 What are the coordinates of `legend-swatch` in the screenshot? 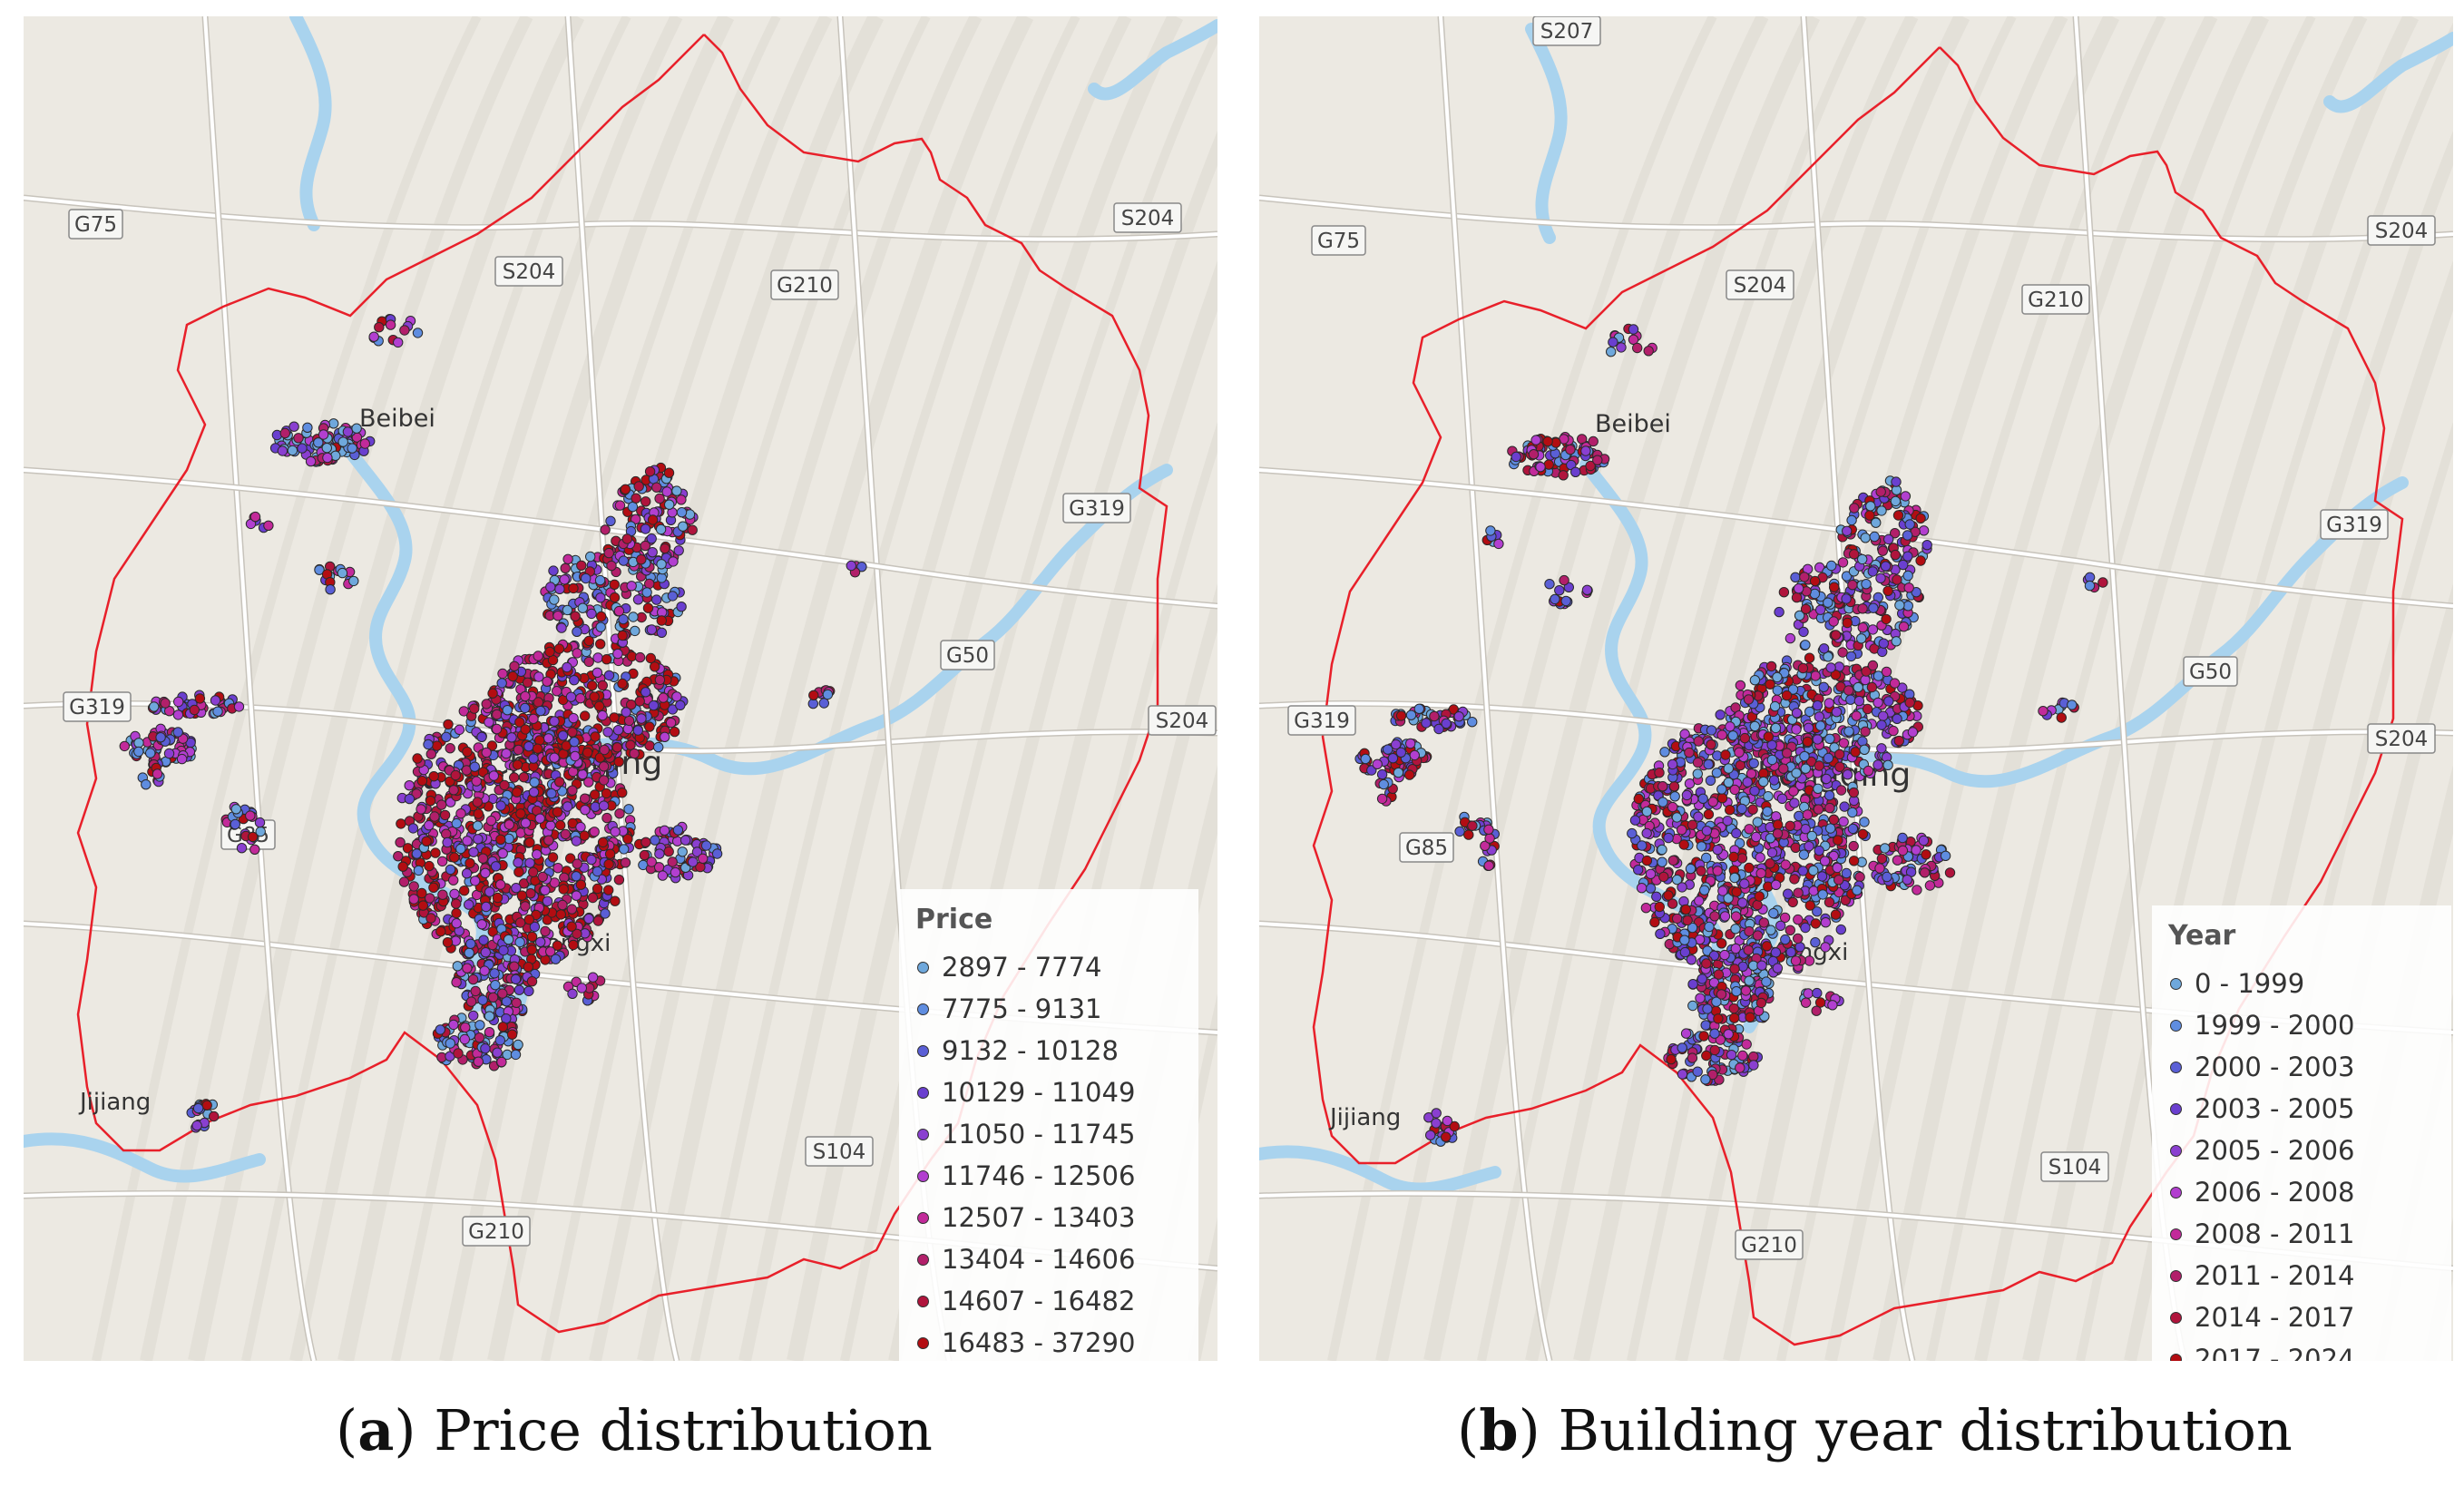 It's located at (923, 1175).